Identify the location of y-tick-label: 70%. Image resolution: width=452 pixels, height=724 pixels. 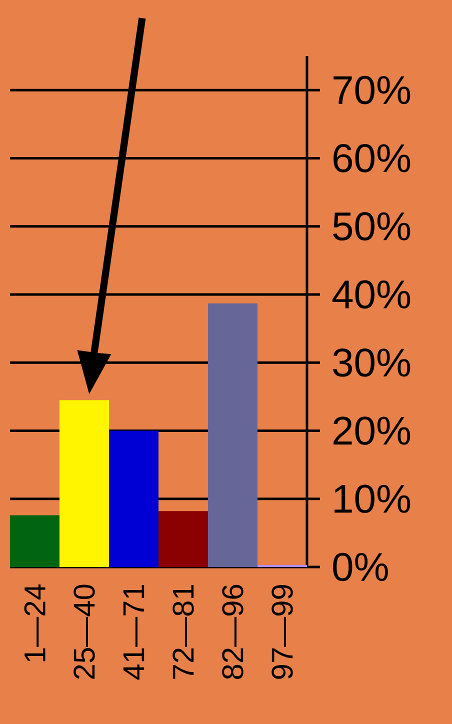
(372, 90).